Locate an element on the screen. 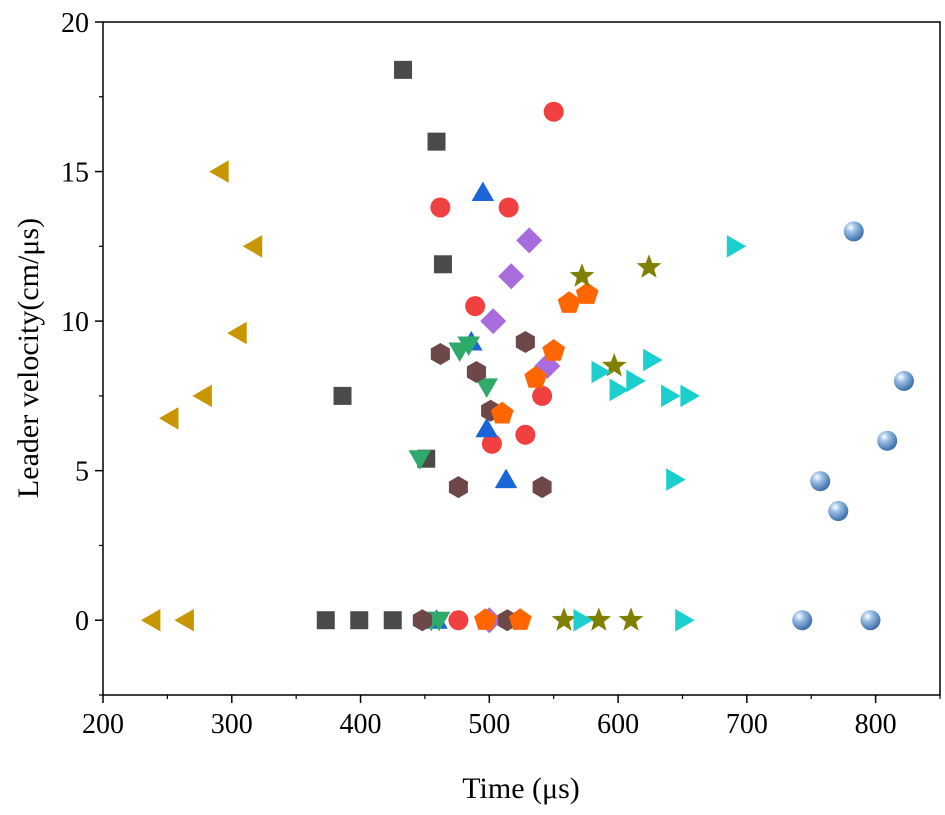 This screenshot has width=945, height=815. x-tick-label: 400 is located at coordinates (361, 724).